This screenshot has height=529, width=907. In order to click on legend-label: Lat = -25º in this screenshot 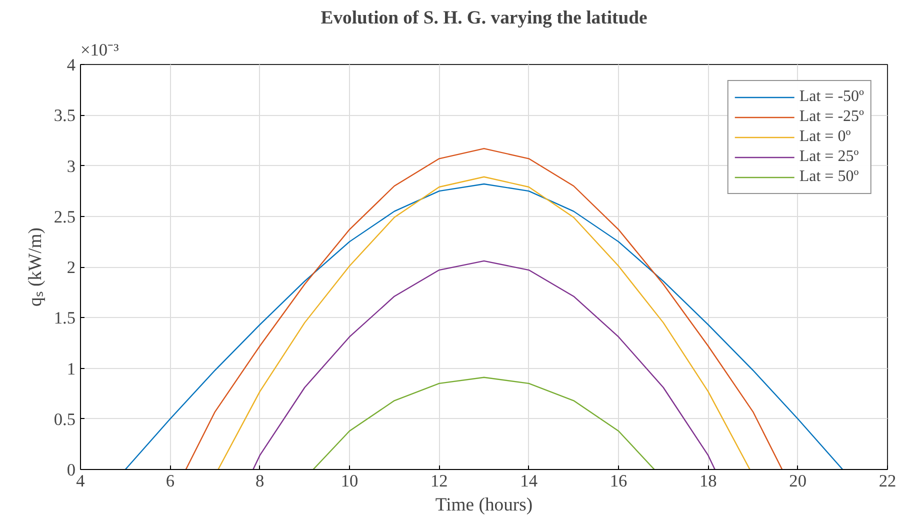, I will do `click(831, 117)`.